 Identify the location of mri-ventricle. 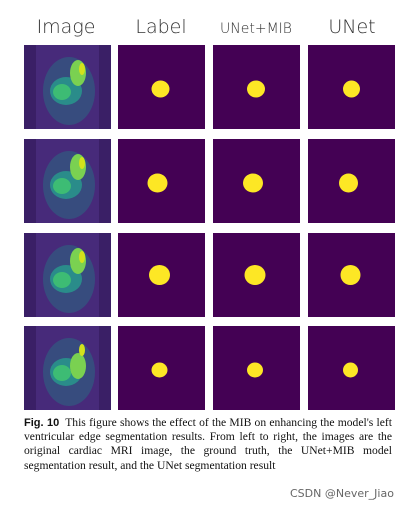
(78, 366).